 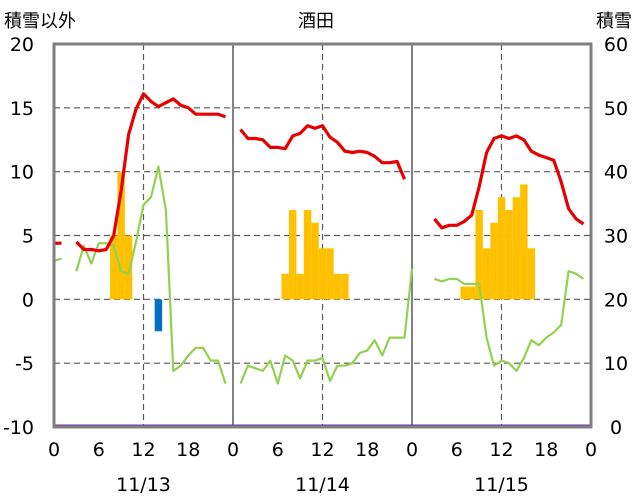 What do you see at coordinates (616, 237) in the screenshot?
I see `y-right-tick-label: 30` at bounding box center [616, 237].